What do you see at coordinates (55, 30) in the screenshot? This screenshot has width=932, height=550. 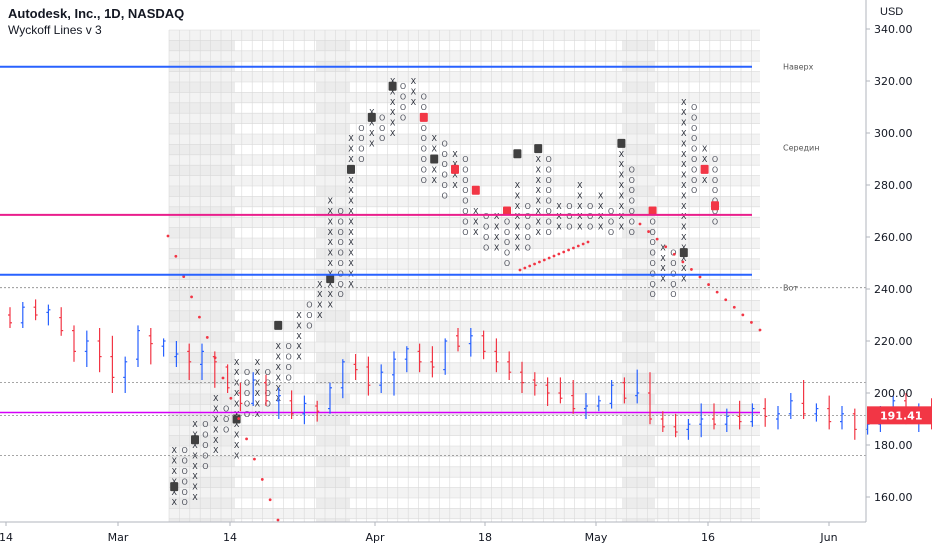 I see `indicator-title: Wyckoff Lines v 3` at bounding box center [55, 30].